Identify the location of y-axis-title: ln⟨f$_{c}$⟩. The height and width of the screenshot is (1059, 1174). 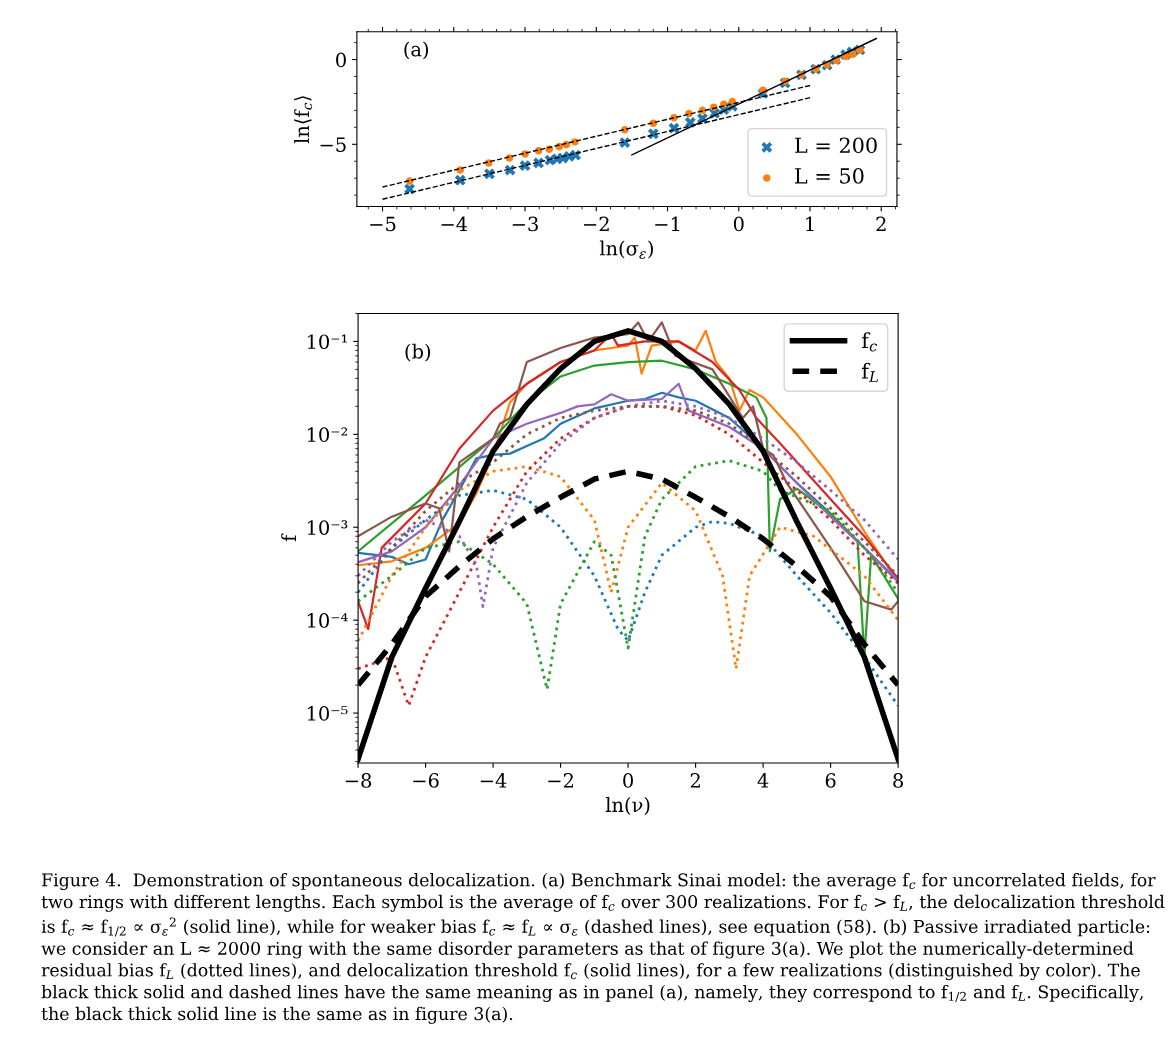
(303, 120).